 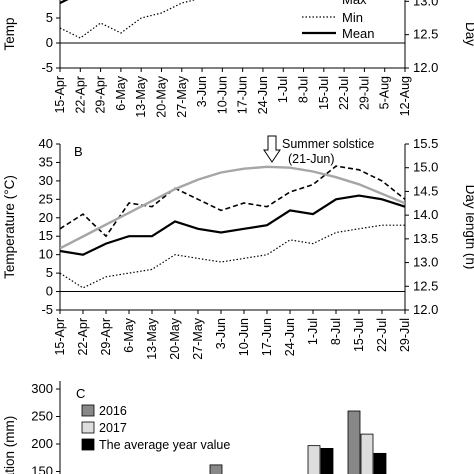 I want to click on y2-tick-label: 15.0, so click(x=425, y=167).